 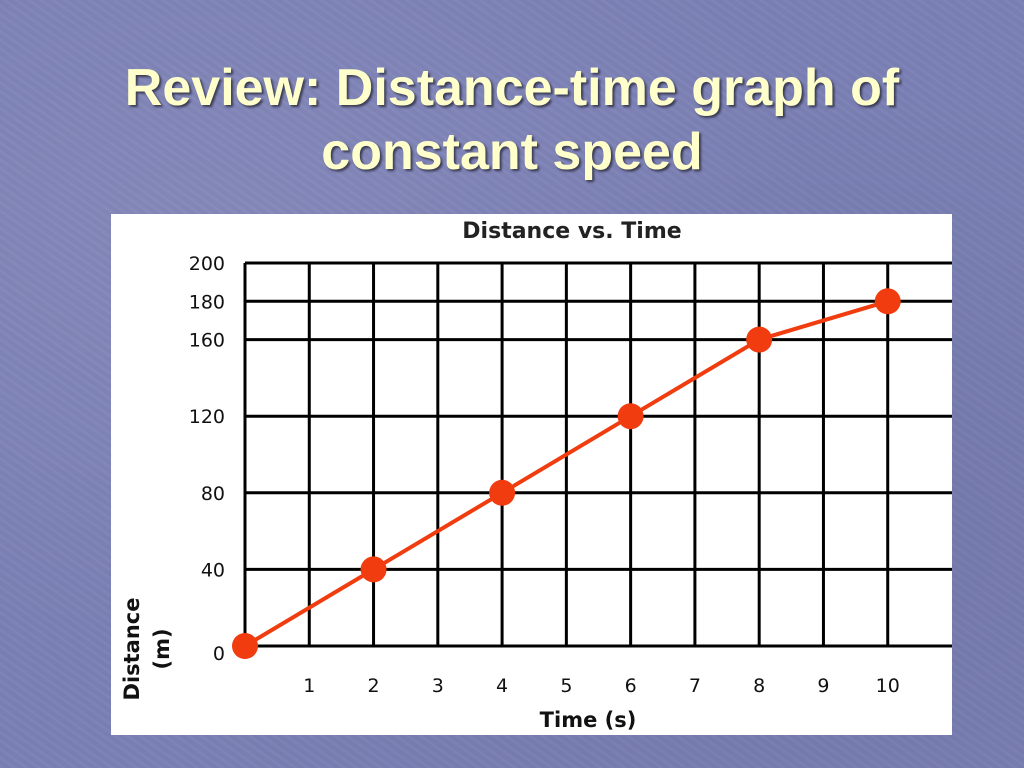 I want to click on x-tick-label: 9, so click(x=823, y=686).